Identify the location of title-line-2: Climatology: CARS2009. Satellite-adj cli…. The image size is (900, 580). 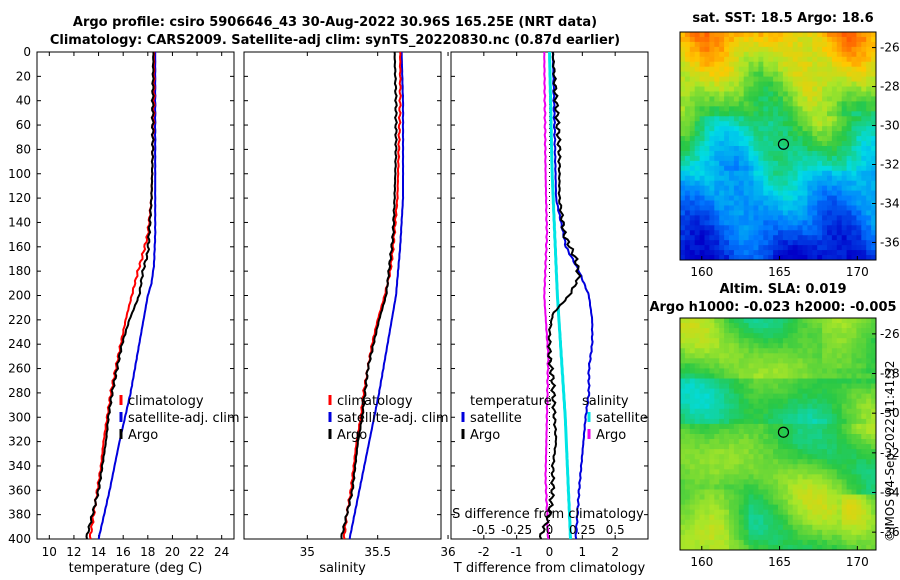
(335, 40).